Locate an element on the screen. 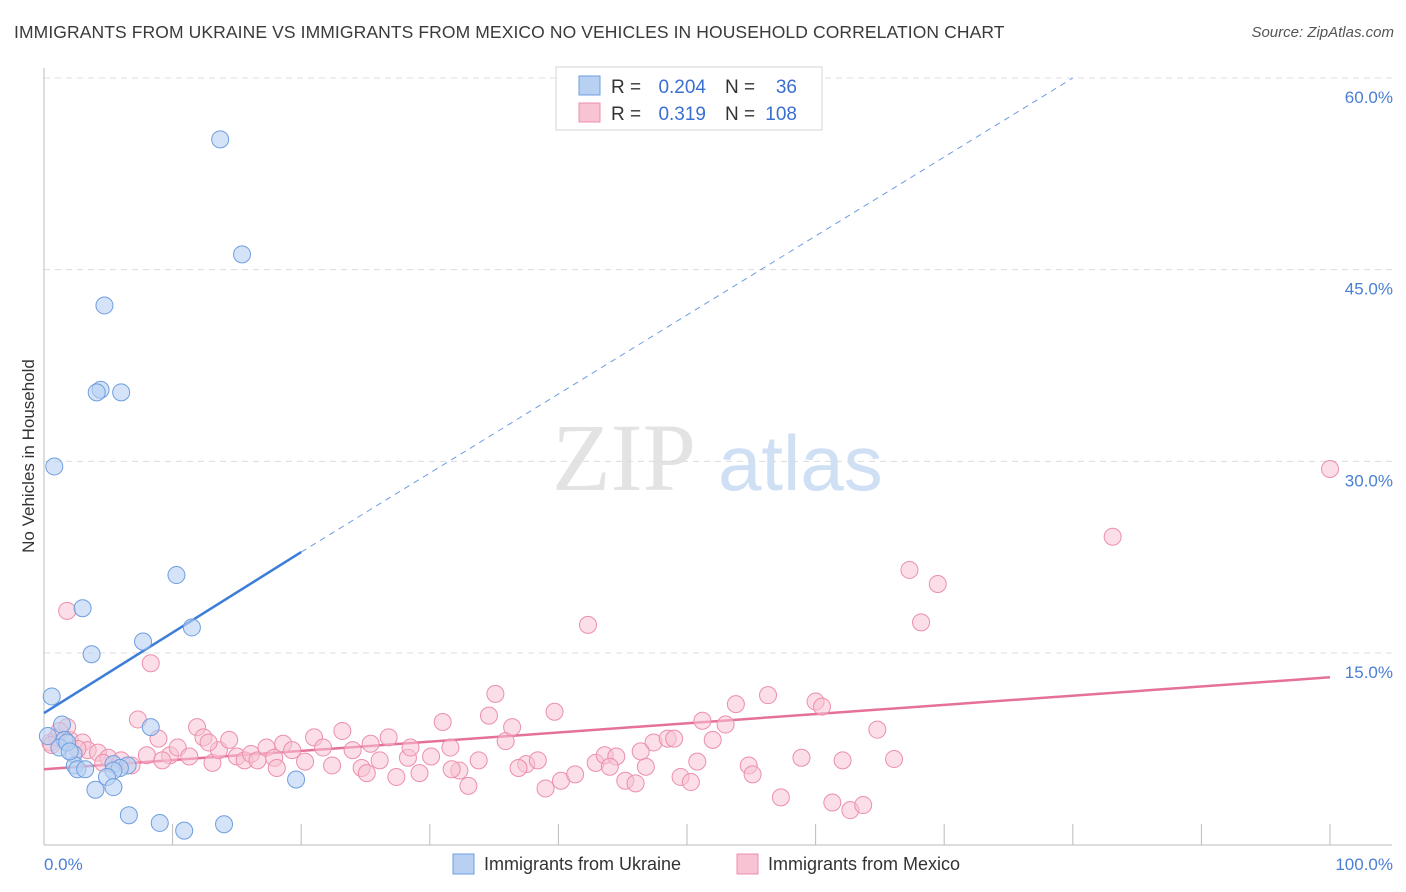 This screenshot has width=1406, height=892. legend-n-label-mexico: N = is located at coordinates (740, 114).